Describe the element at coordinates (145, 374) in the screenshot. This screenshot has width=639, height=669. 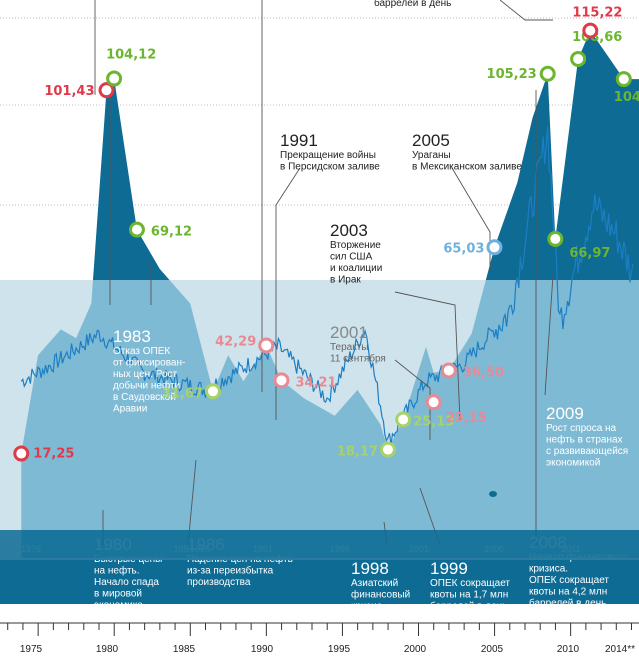
I see `annotation-line: ных цен. Рост` at that location.